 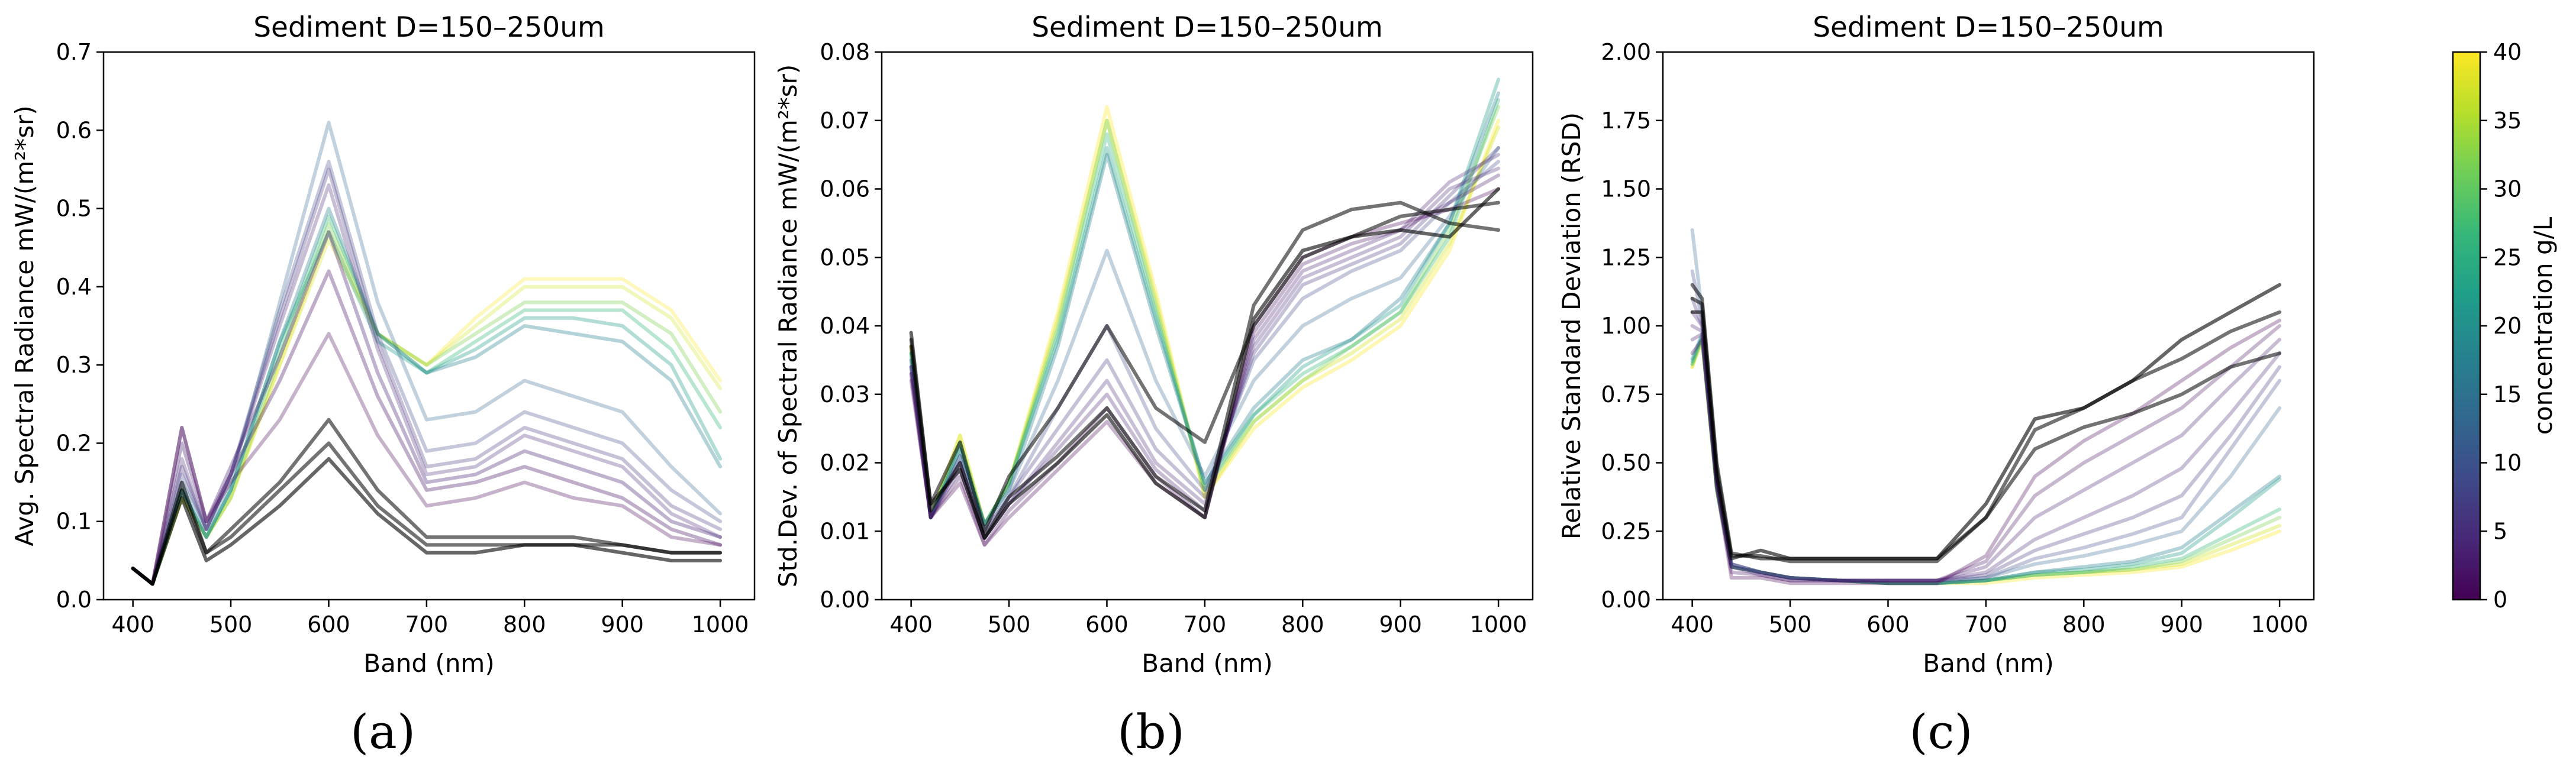 What do you see at coordinates (1151, 732) in the screenshot?
I see `panel-b-letter: (b)` at bounding box center [1151, 732].